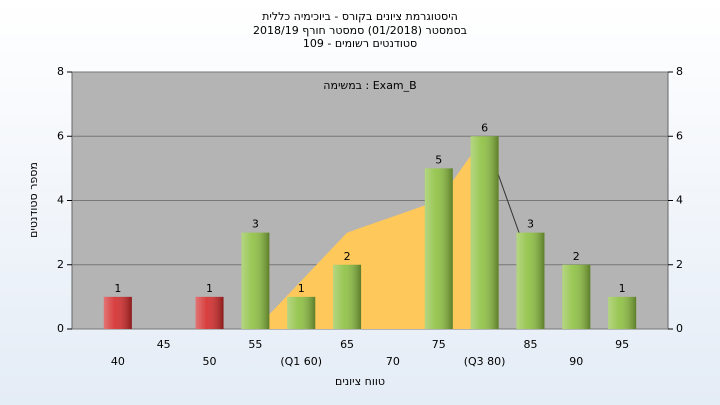 The height and width of the screenshot is (405, 720). Describe the element at coordinates (255, 344) in the screenshot. I see `x-tick-label: 55` at that location.